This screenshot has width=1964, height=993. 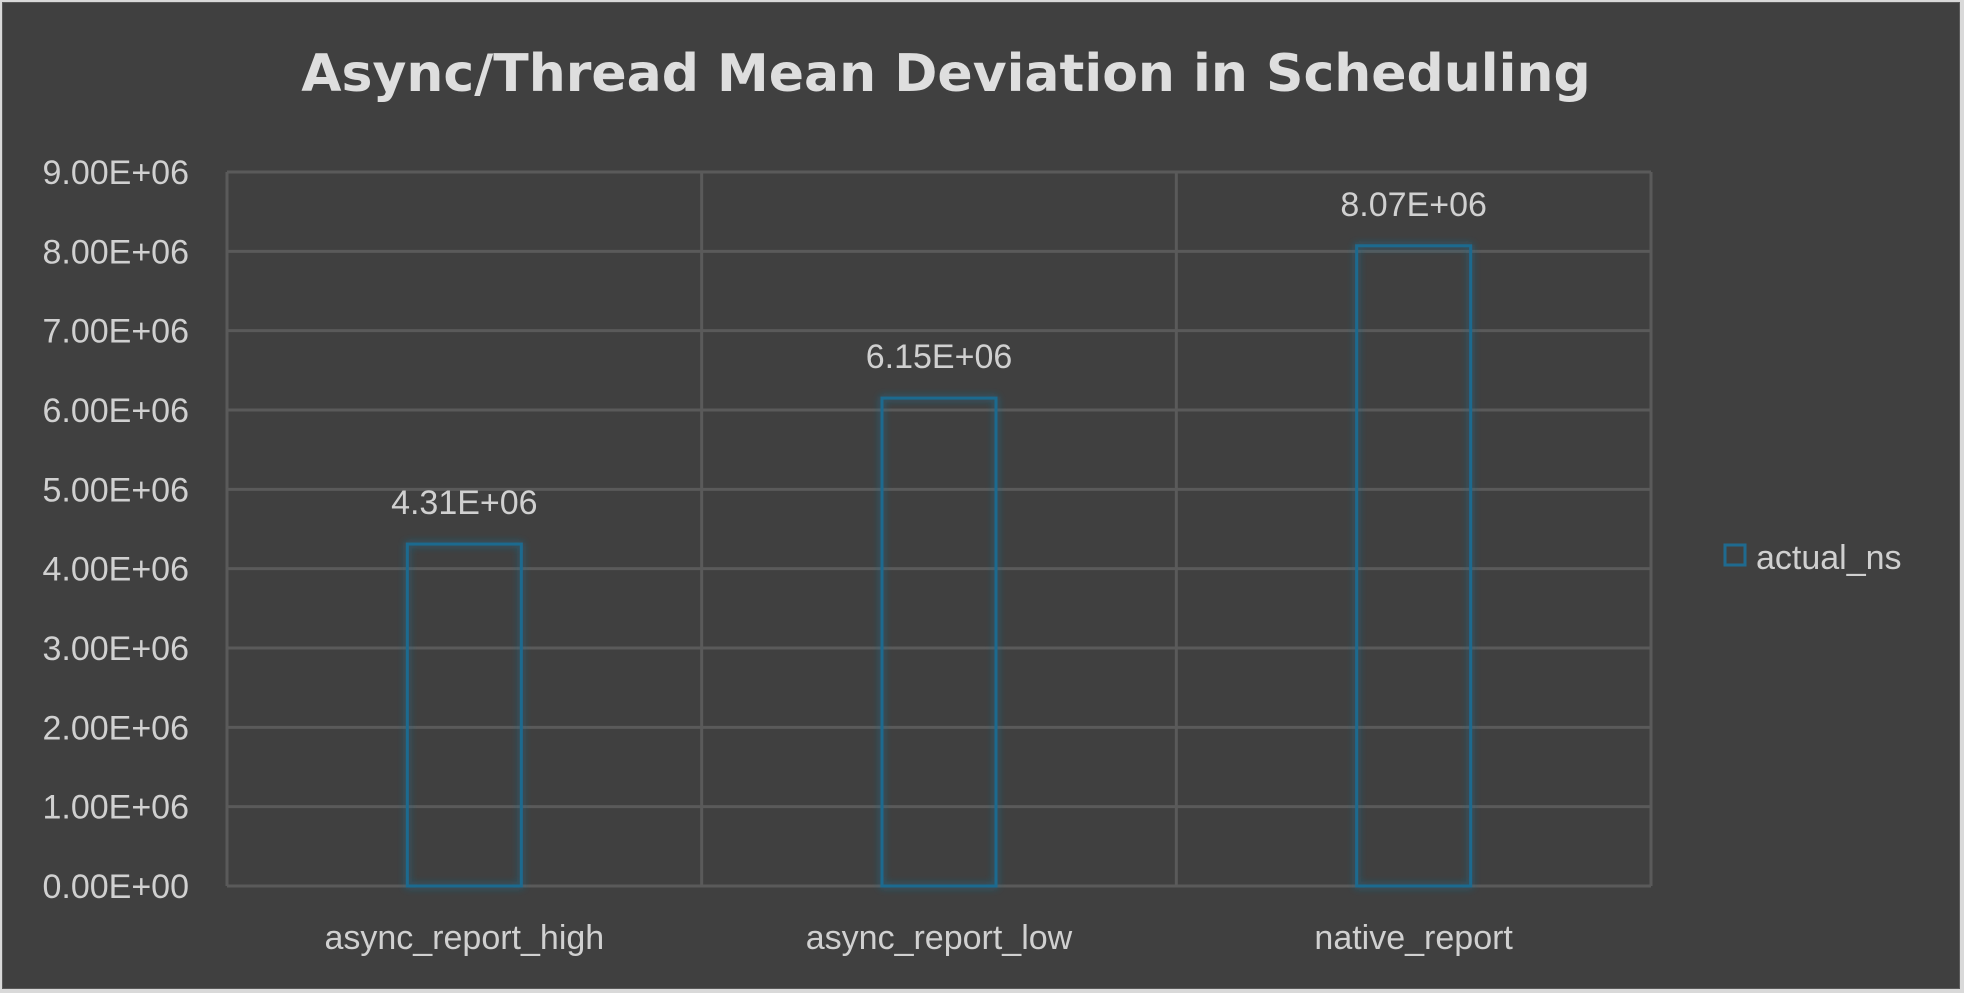 I want to click on x-category-label: async_report_high, so click(x=464, y=938).